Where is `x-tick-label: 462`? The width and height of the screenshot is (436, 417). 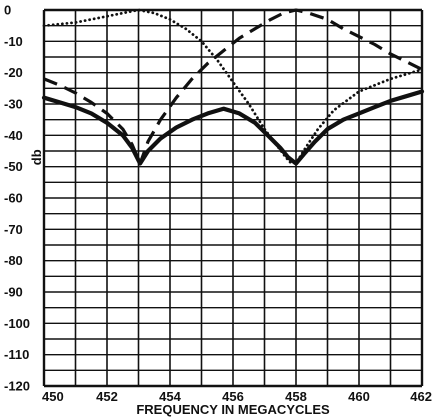 x-tick-label: 462 is located at coordinates (421, 396).